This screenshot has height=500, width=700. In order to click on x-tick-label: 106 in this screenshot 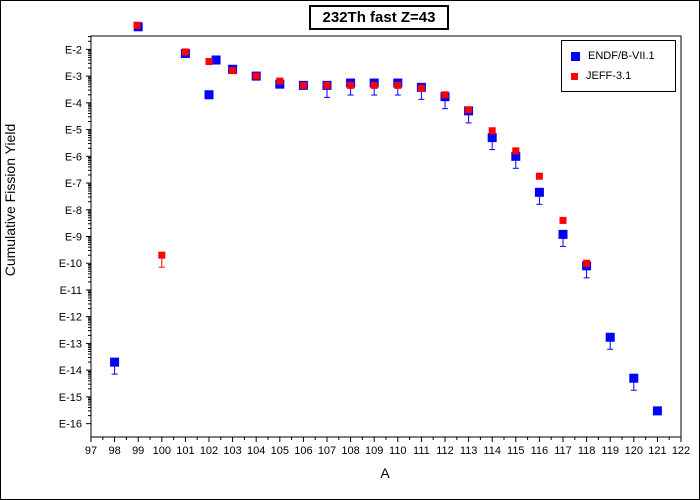, I will do `click(303, 451)`.